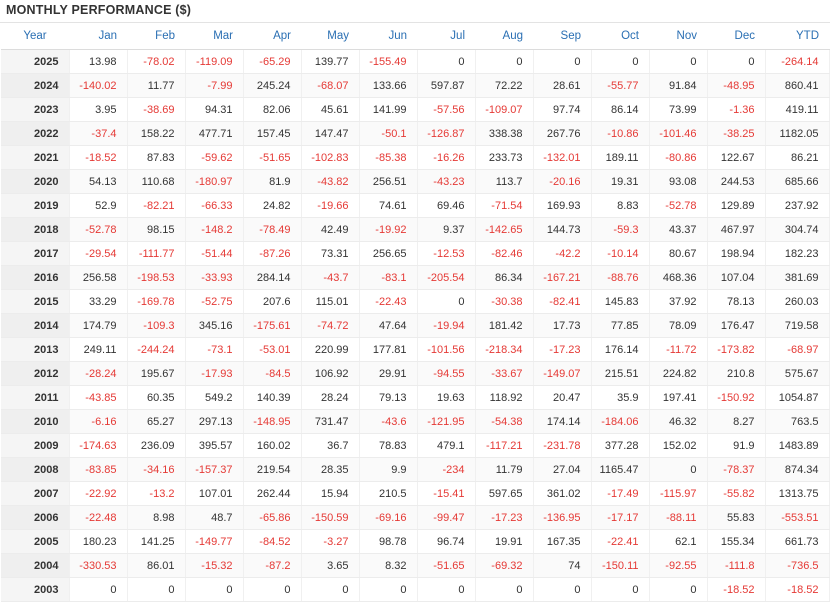 The height and width of the screenshot is (603, 830). Describe the element at coordinates (620, 133) in the screenshot. I see `month-value-cell: -10.86` at that location.